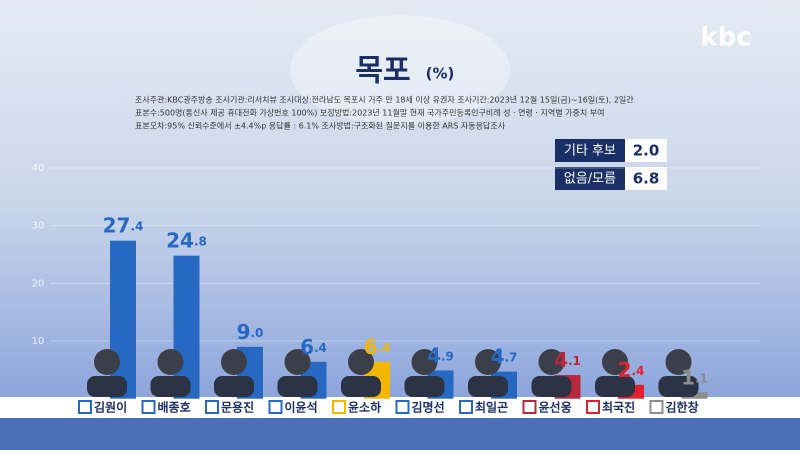  What do you see at coordinates (631, 369) in the screenshot?
I see `value-label: 2.4` at bounding box center [631, 369].